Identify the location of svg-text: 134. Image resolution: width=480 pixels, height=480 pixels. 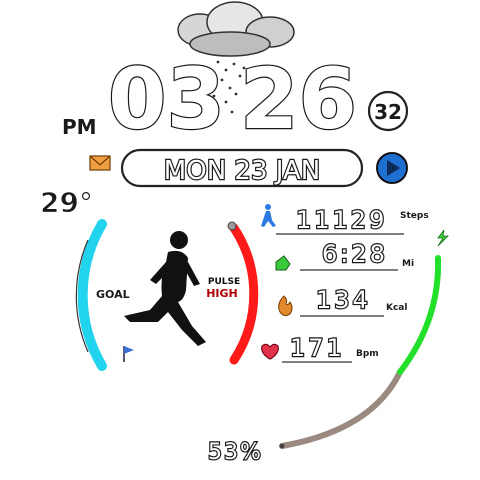
(343, 300).